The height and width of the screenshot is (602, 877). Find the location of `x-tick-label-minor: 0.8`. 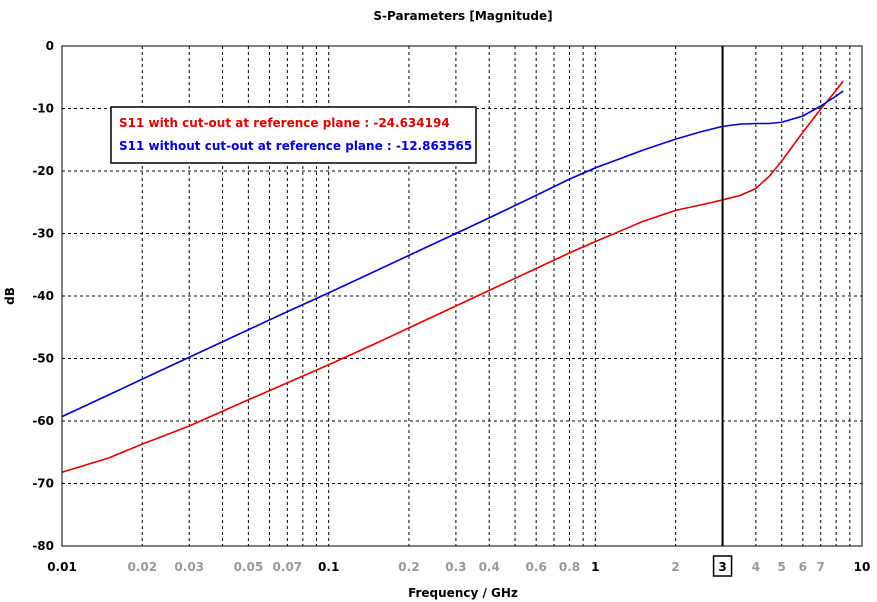

x-tick-label-minor: 0.8 is located at coordinates (569, 567).